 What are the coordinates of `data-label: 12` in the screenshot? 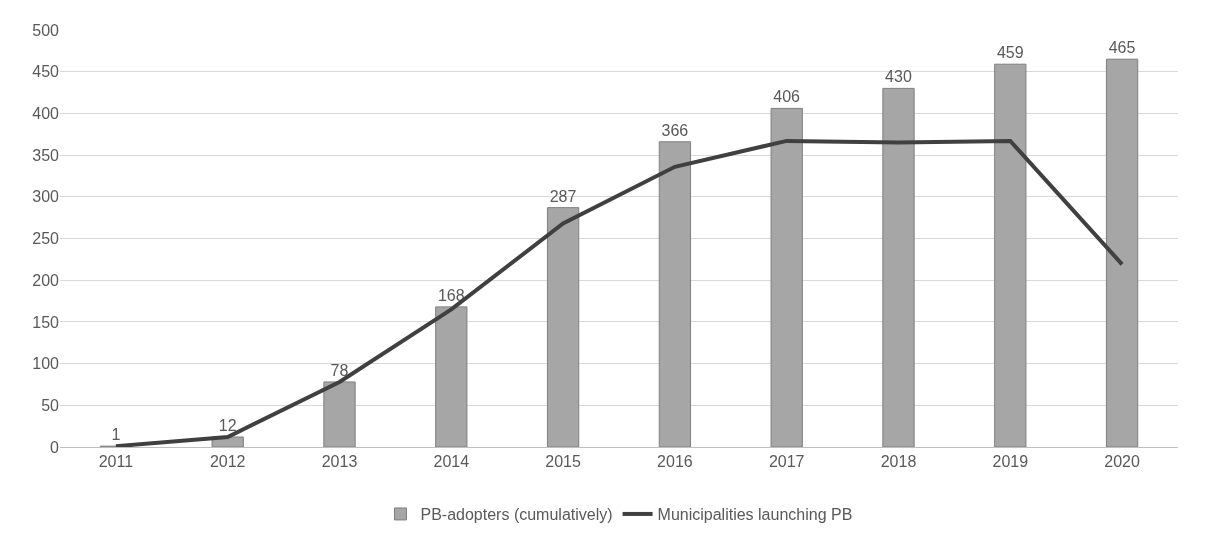 It's located at (227, 425).